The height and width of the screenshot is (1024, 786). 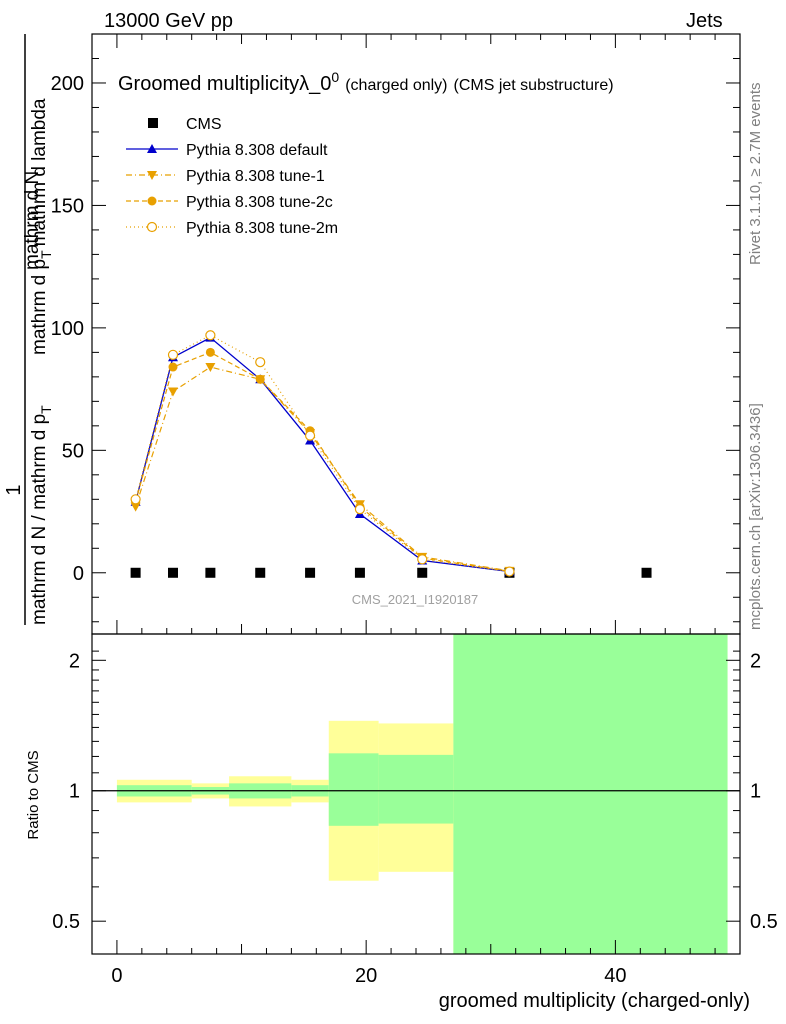 I want to click on legend-label-cms: CMS, so click(x=204, y=124).